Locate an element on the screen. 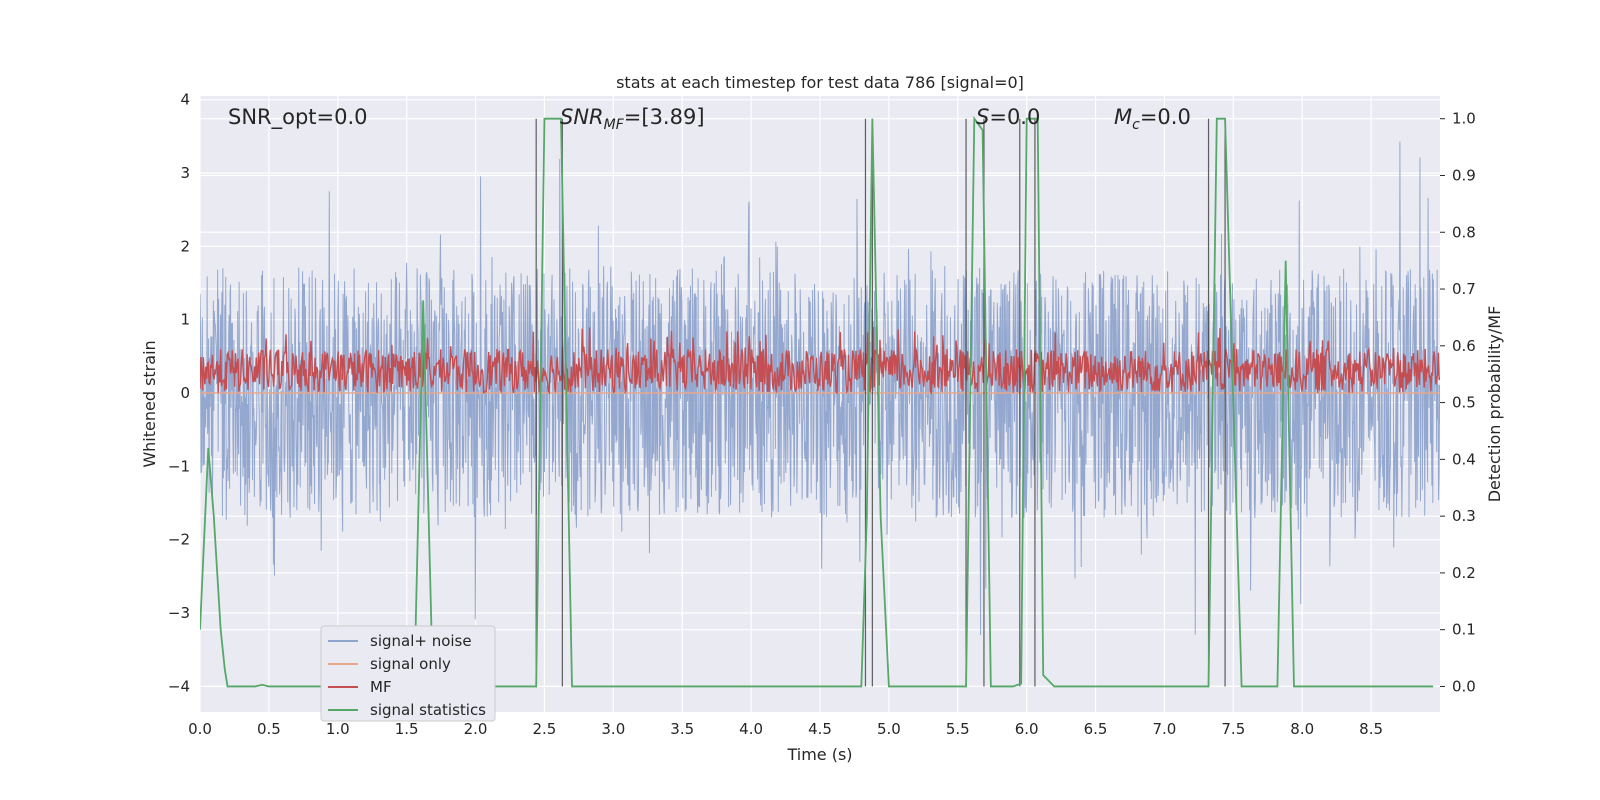 This screenshot has height=800, width=1600. right-tick-label: 0.2 is located at coordinates (1464, 573).